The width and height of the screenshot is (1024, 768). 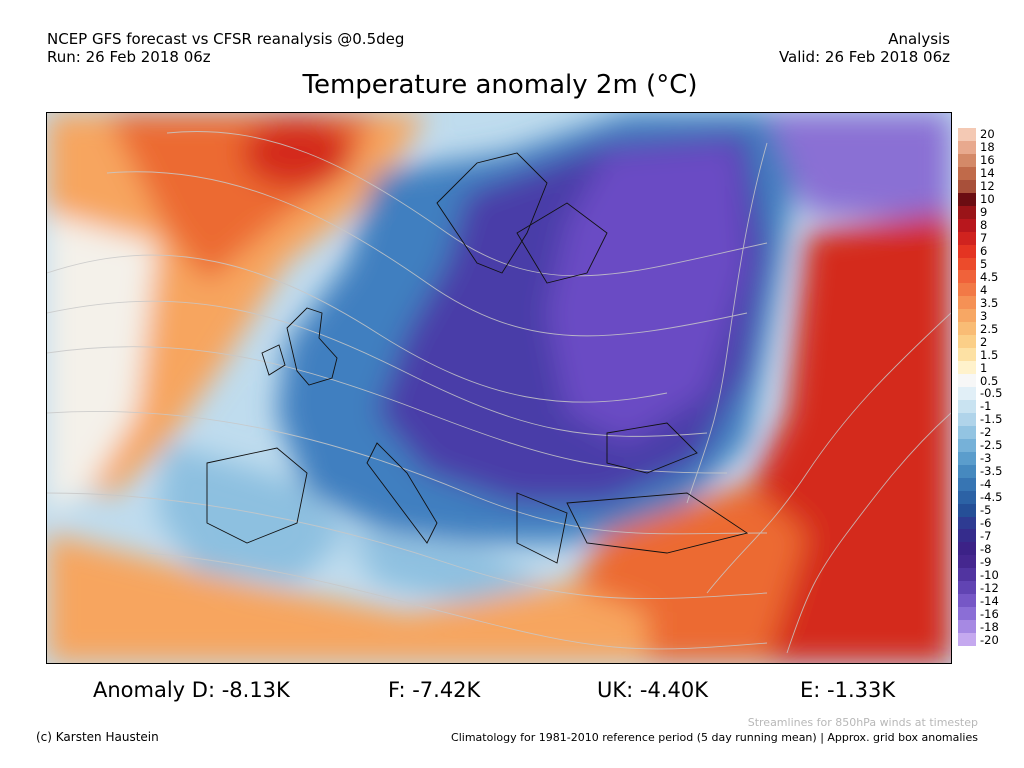 What do you see at coordinates (848, 690) in the screenshot?
I see `stat-spain: E: -1.33K` at bounding box center [848, 690].